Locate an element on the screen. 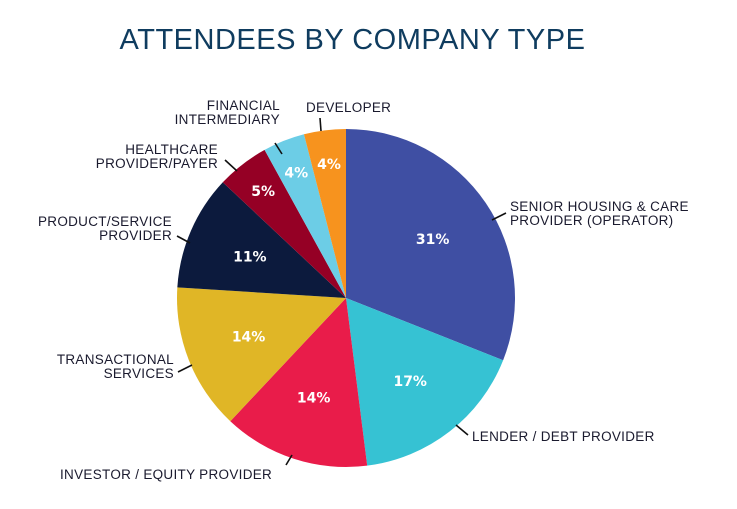 The height and width of the screenshot is (509, 737). data-label-developer: 4% is located at coordinates (329, 165).